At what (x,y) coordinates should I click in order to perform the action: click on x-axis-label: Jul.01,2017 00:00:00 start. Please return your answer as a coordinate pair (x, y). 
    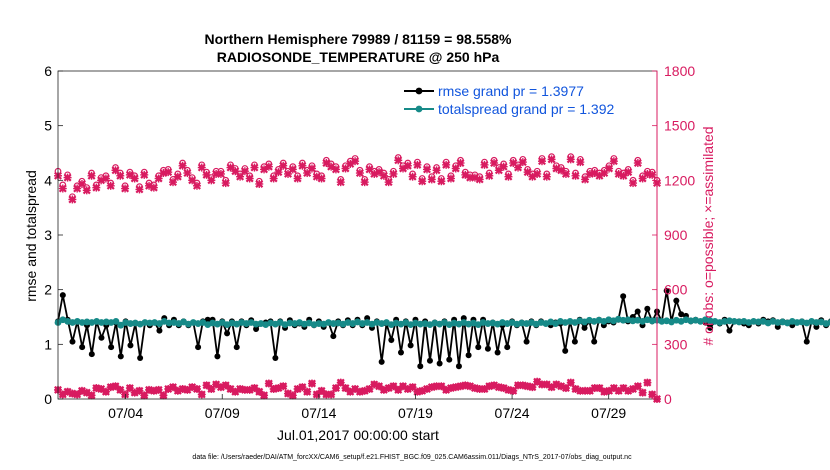
    Looking at the image, I should click on (358, 435).